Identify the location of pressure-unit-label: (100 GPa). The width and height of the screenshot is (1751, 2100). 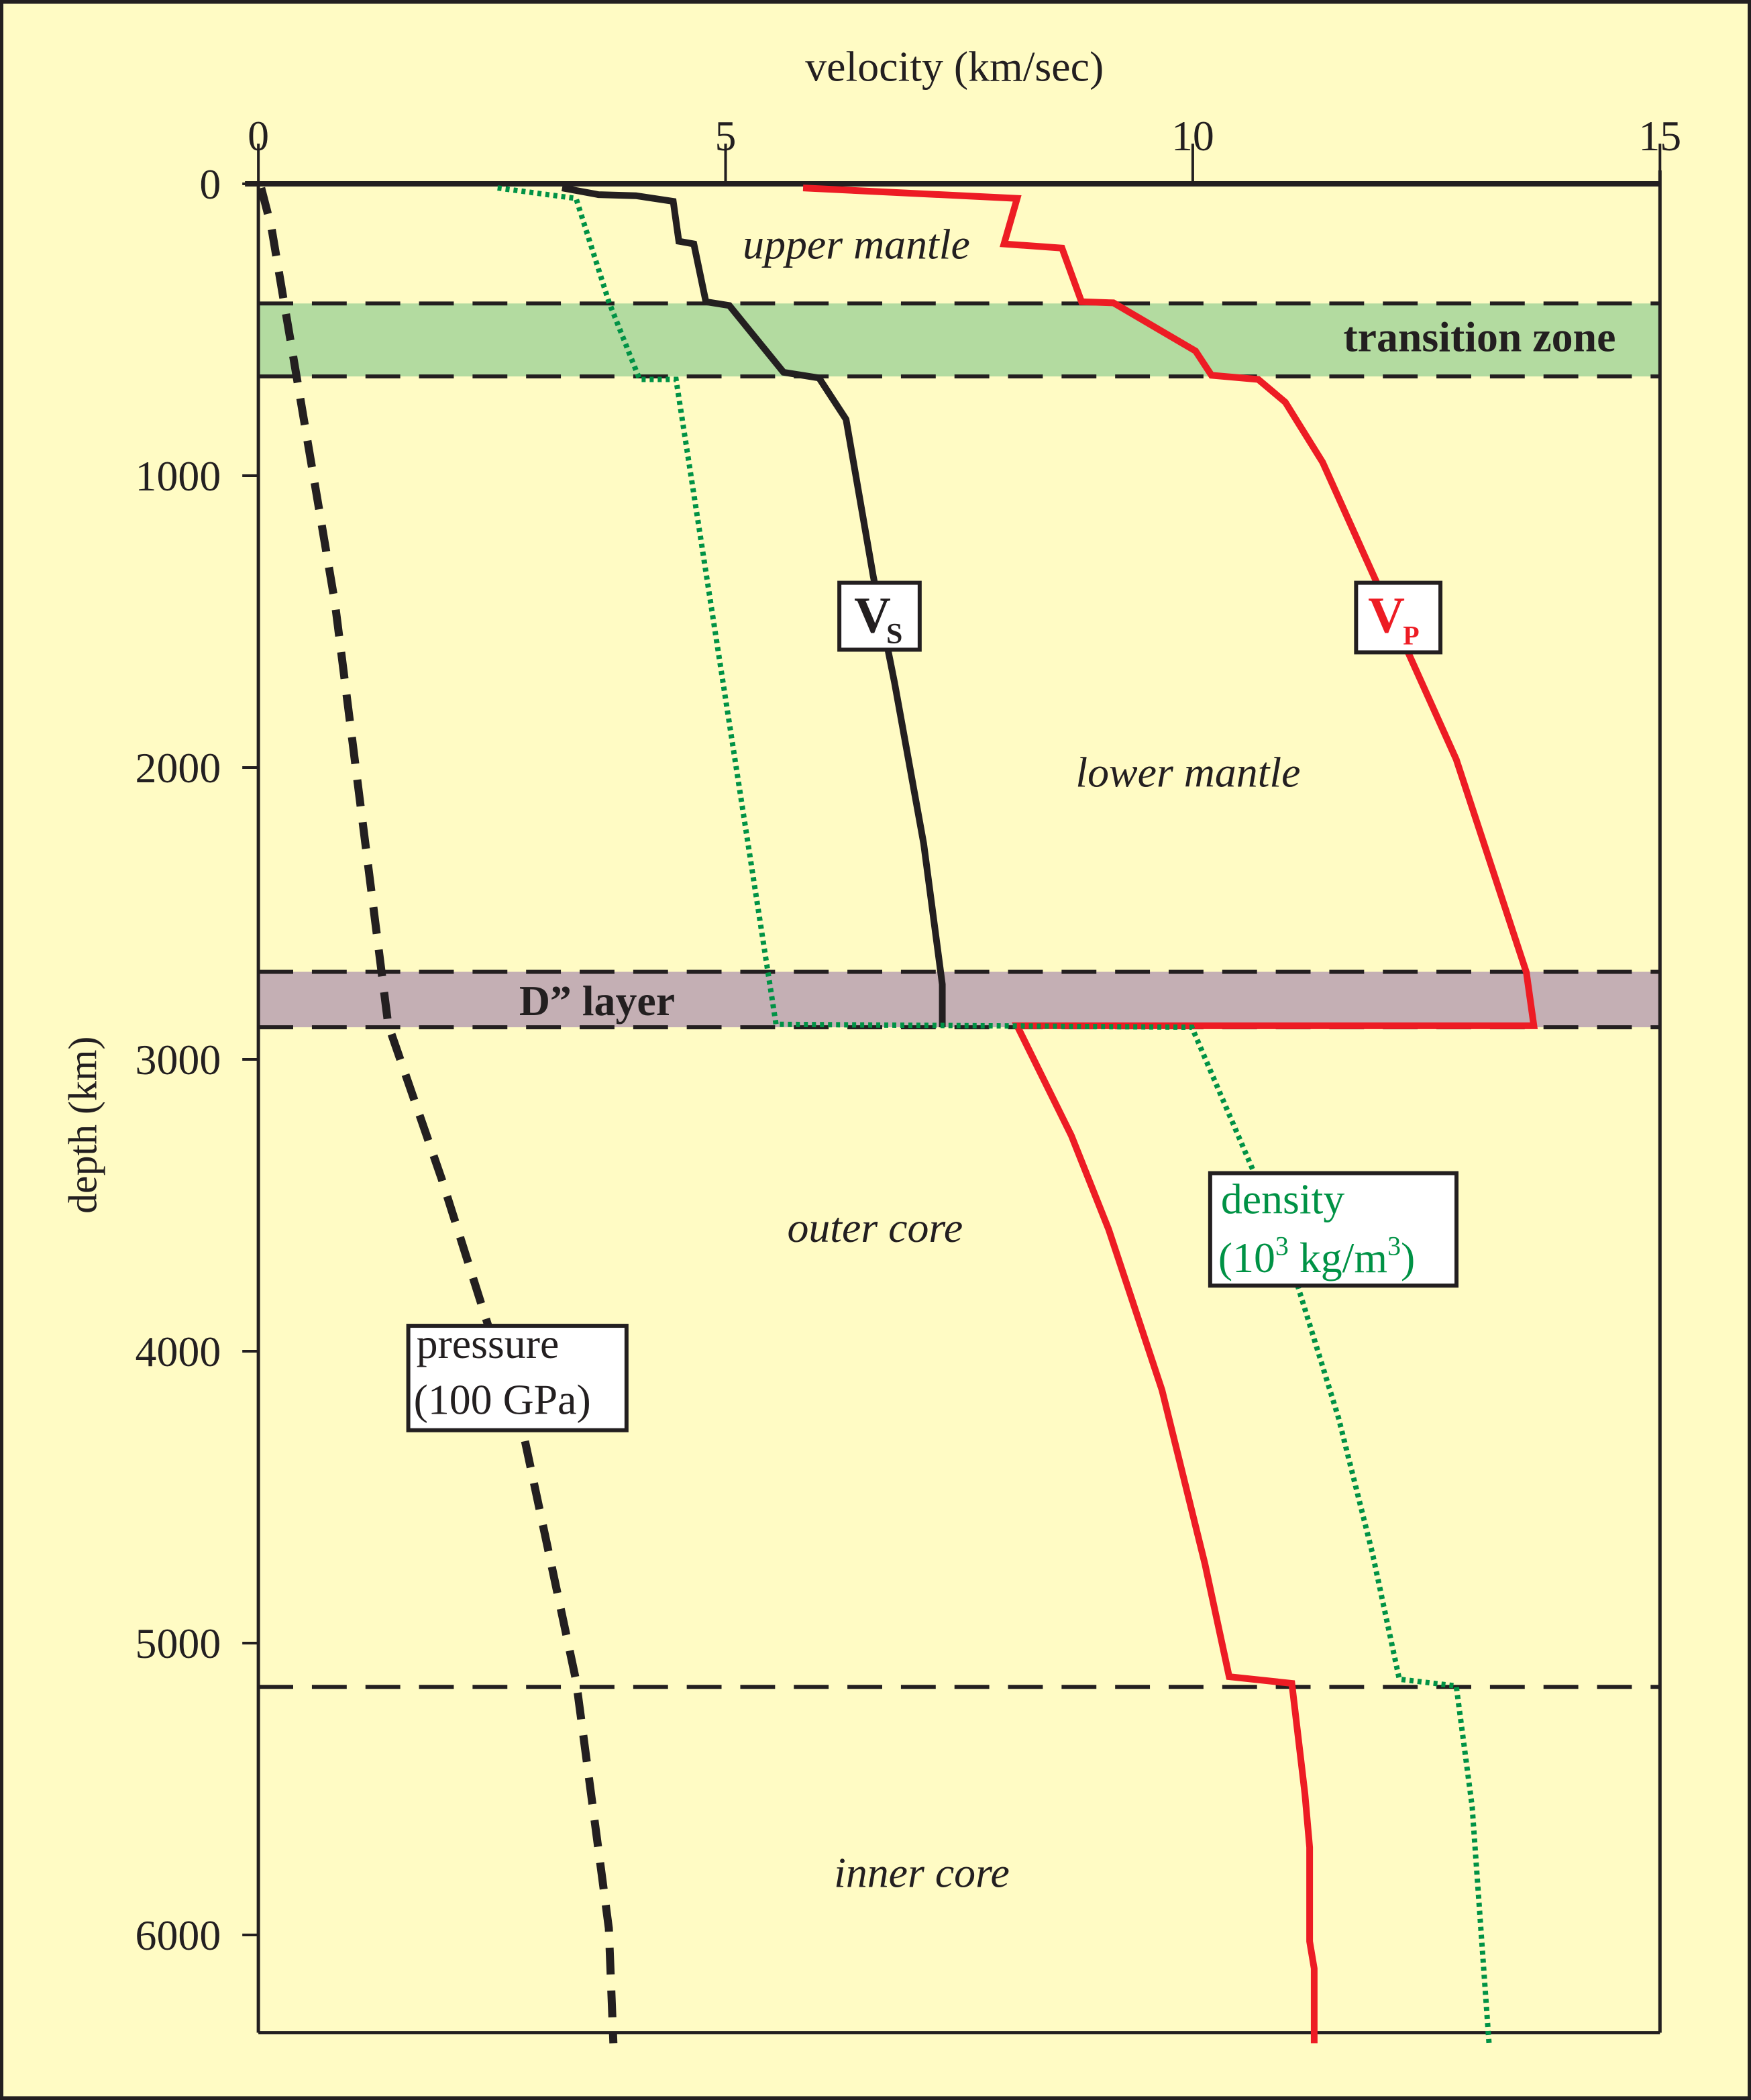
(502, 1400).